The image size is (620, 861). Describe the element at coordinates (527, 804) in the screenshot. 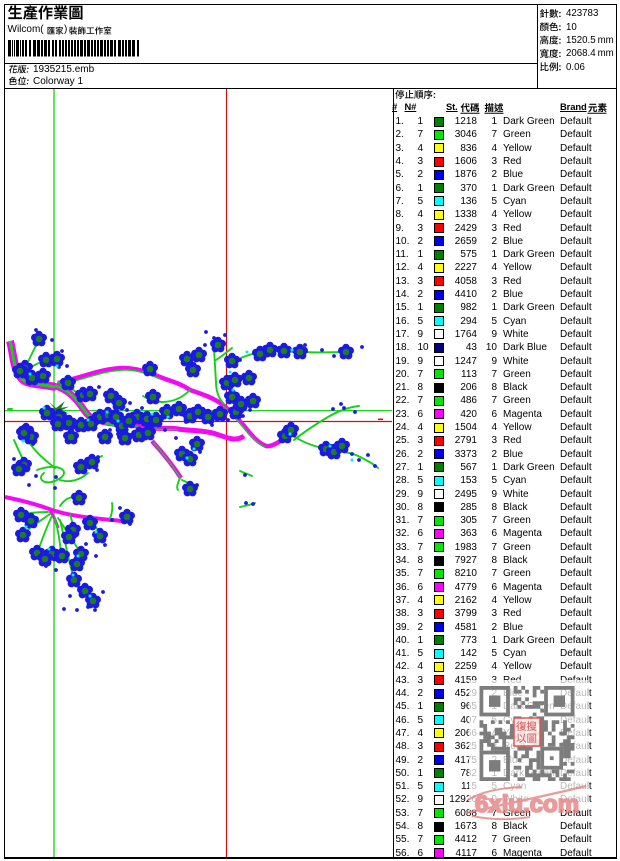

I see `svg-text: 6xiu.com` at that location.